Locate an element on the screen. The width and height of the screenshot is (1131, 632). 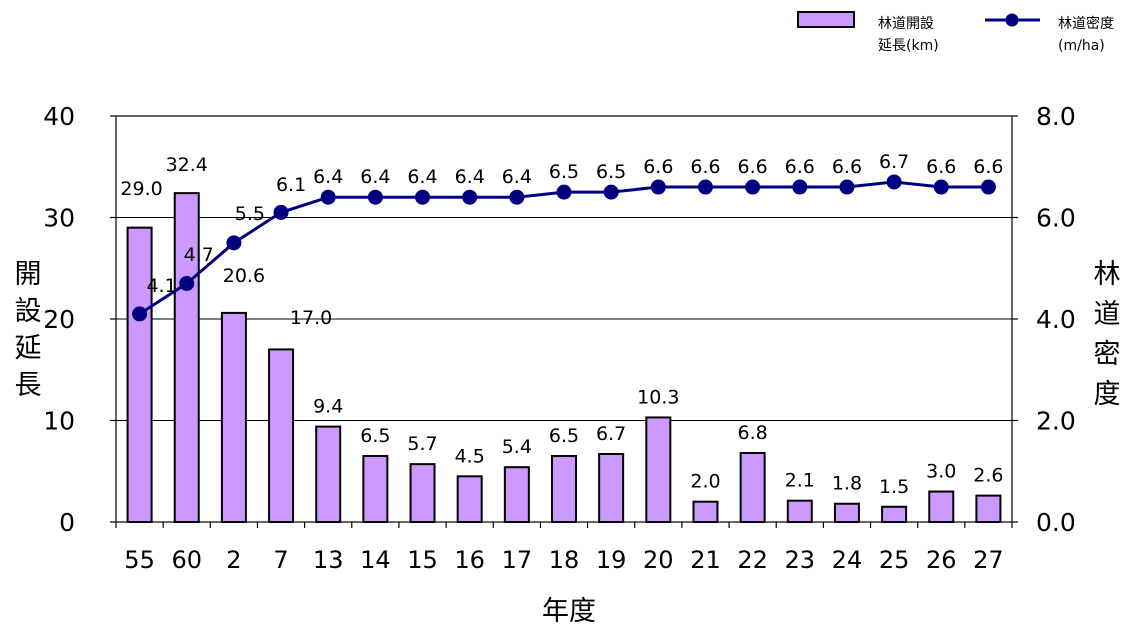
y-tick-label: 40 is located at coordinates (59, 116).